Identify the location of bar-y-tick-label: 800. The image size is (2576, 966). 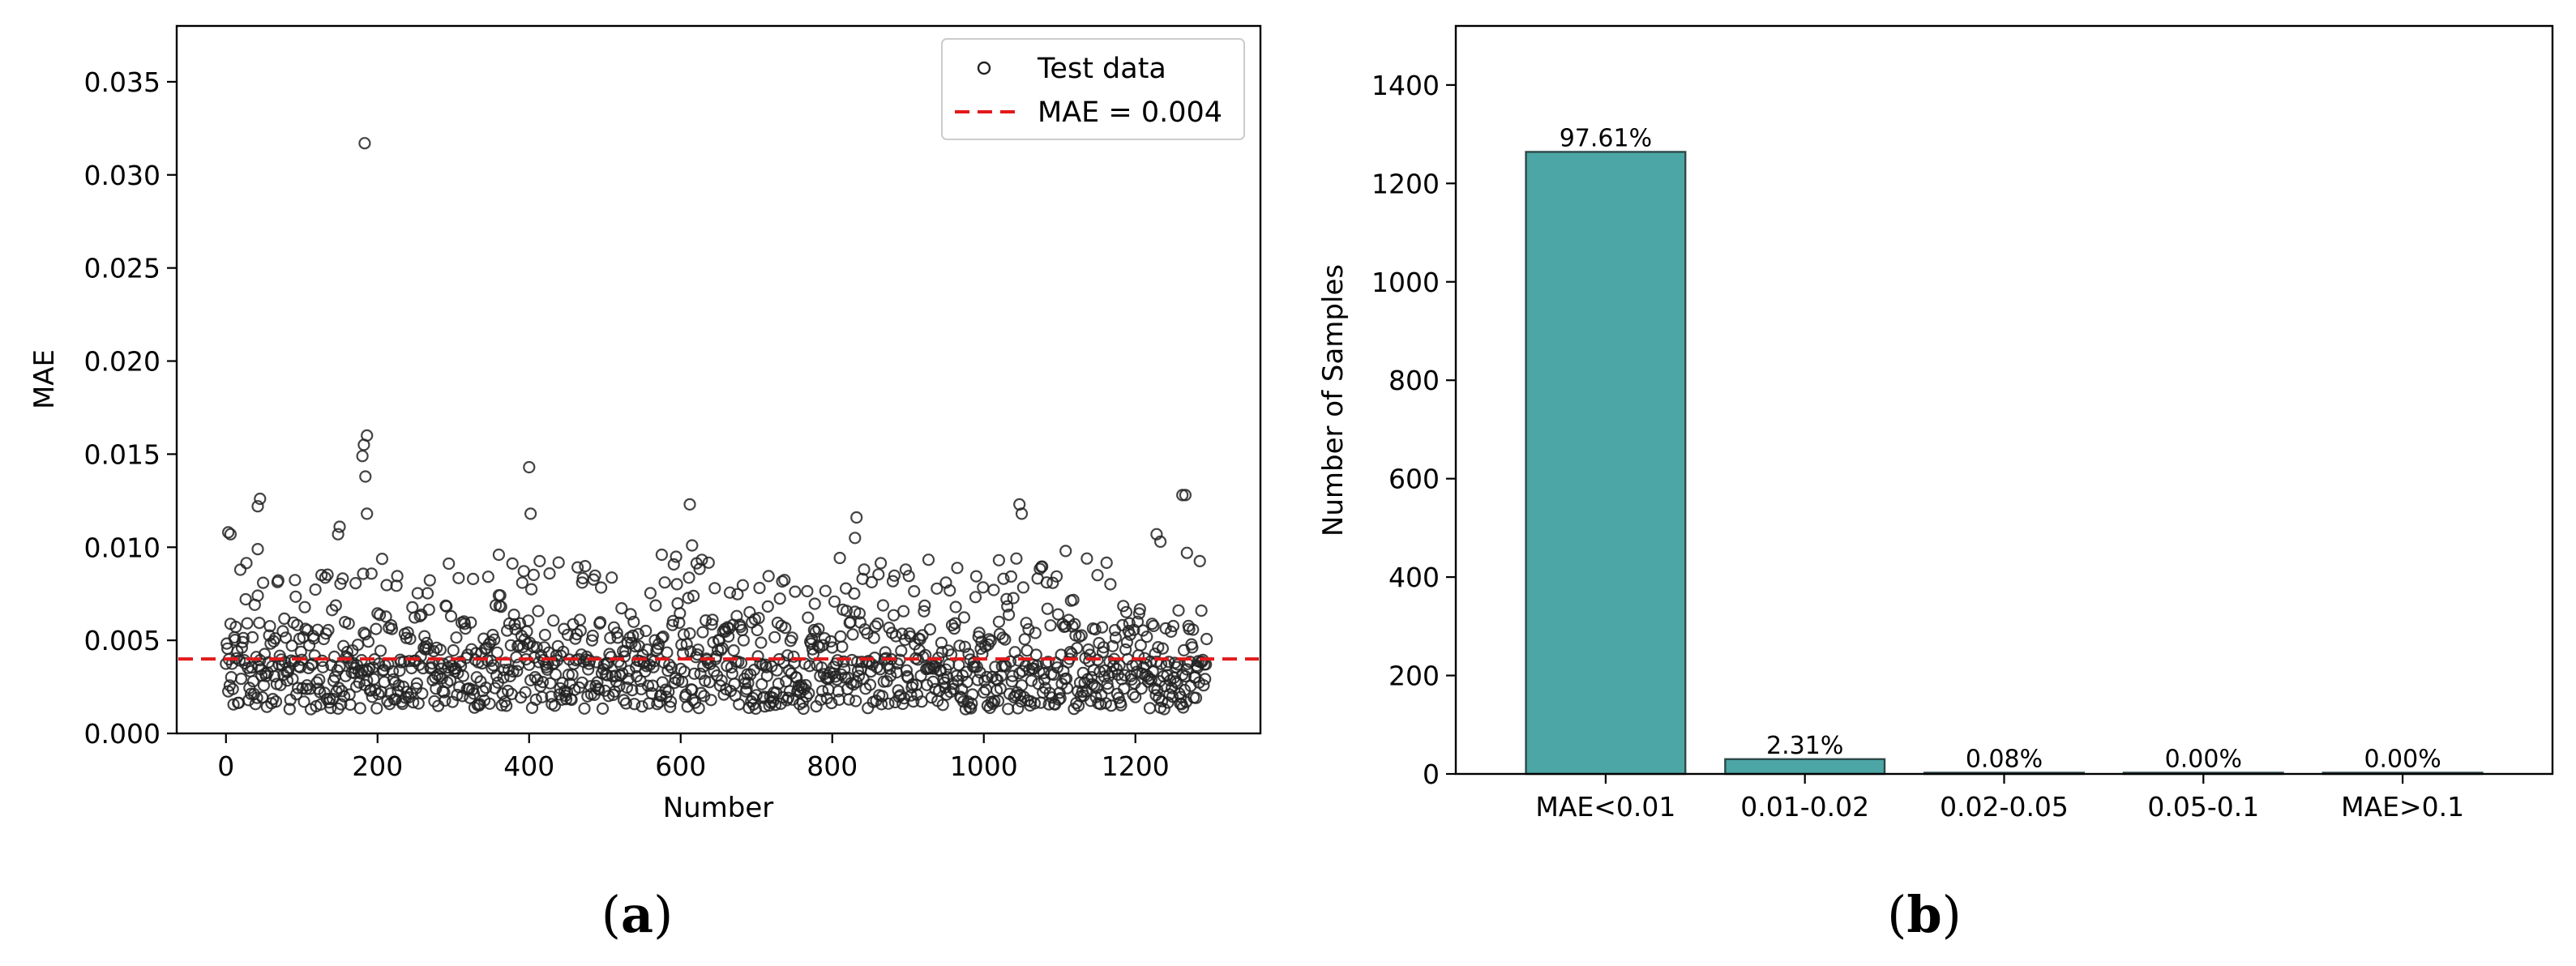
(1414, 380).